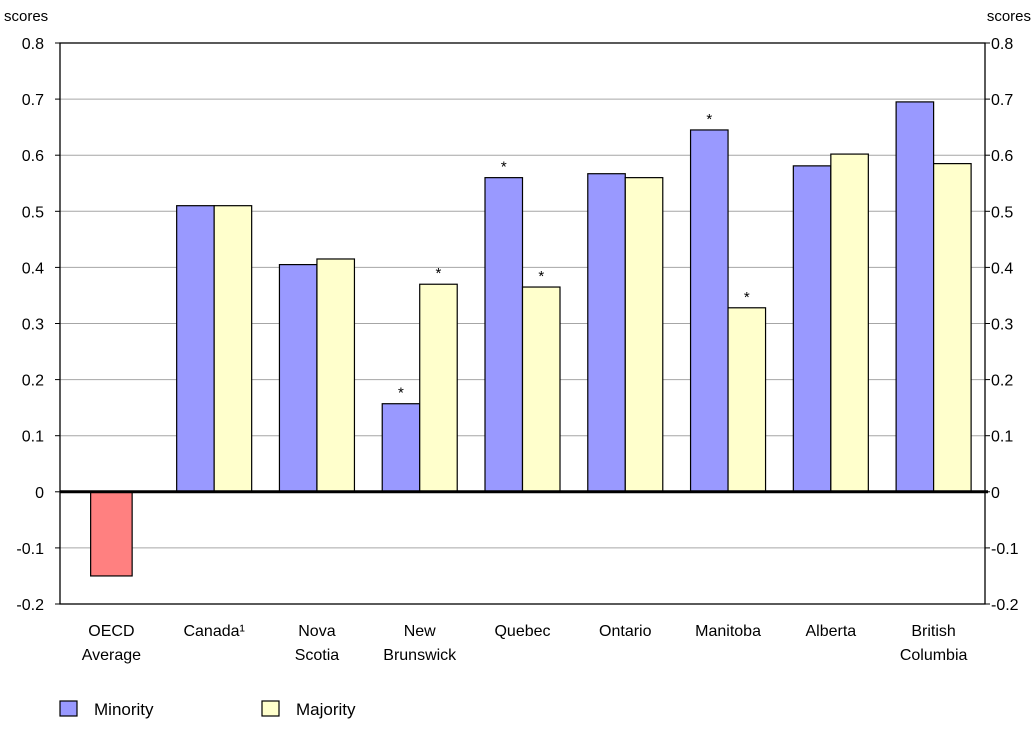 This screenshot has height=729, width=1035. Describe the element at coordinates (111, 655) in the screenshot. I see `category-label: Average` at that location.